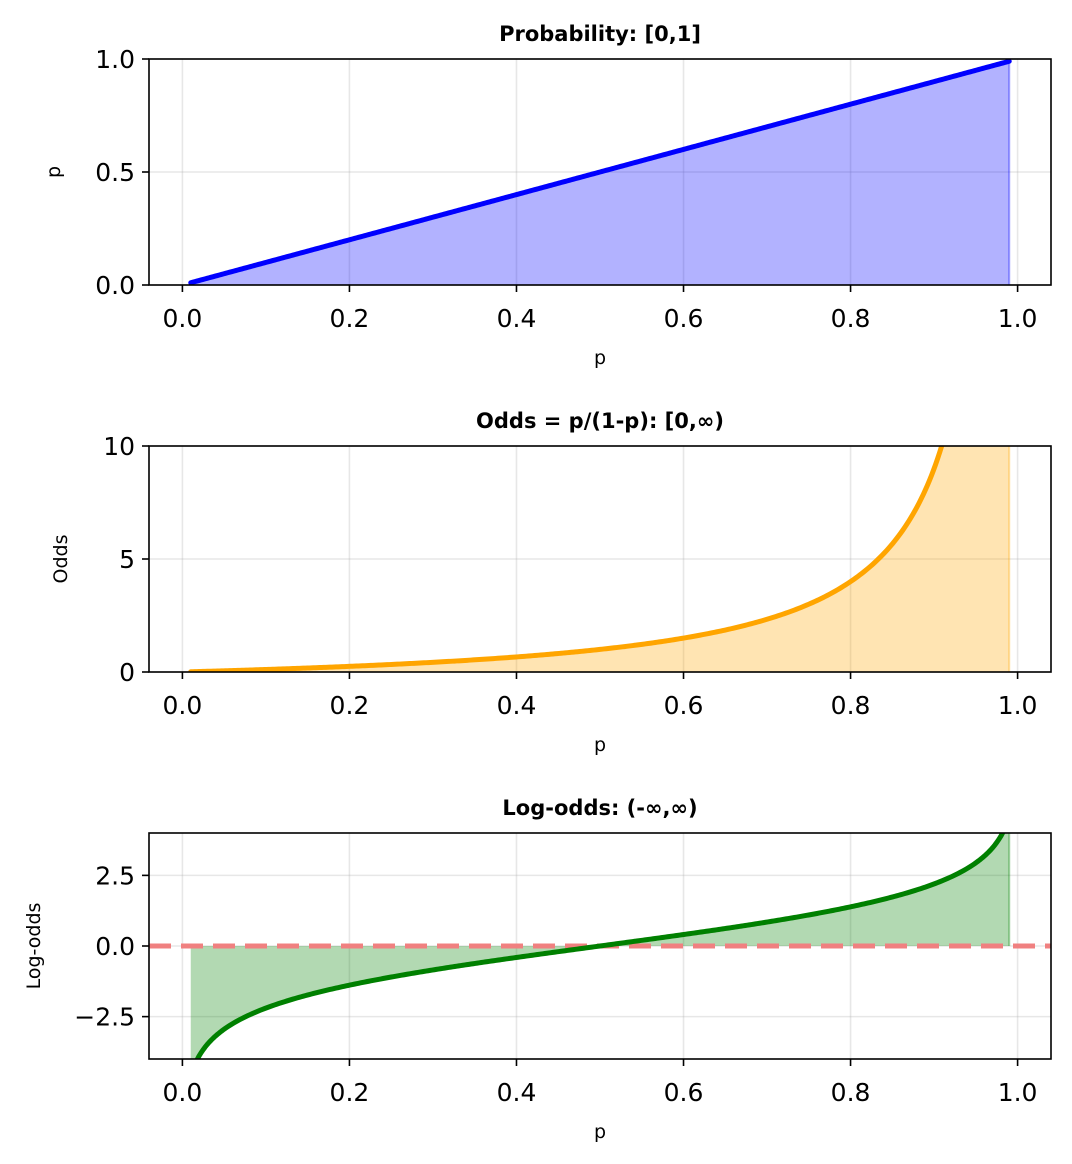 The image size is (1072, 1164). Describe the element at coordinates (566, 559) in the screenshot. I see `series-line-odds` at that location.